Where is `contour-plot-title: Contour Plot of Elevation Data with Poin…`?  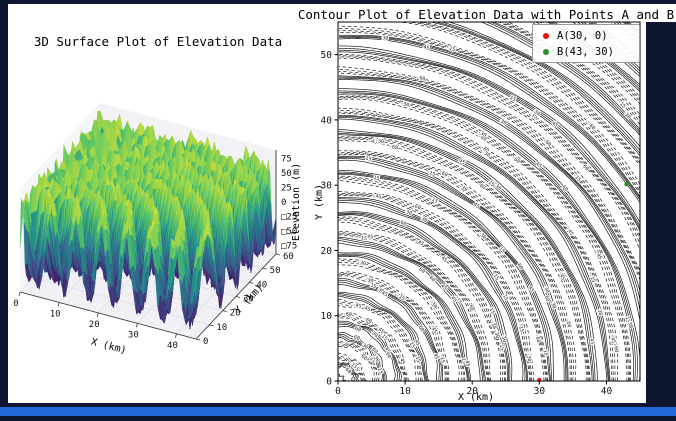
contour-plot-title: Contour Plot of Elevation Data with Poin… is located at coordinates (486, 14).